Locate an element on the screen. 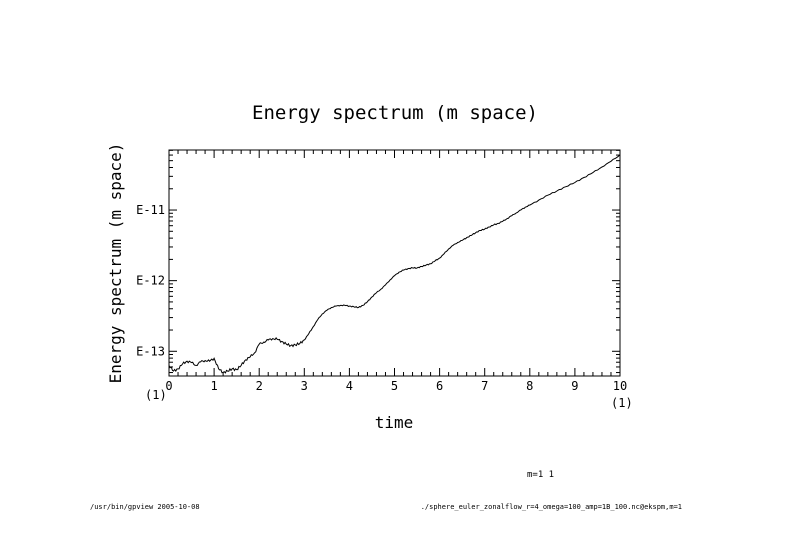 This screenshot has width=789, height=558. x-tick-label: 10 is located at coordinates (620, 386).